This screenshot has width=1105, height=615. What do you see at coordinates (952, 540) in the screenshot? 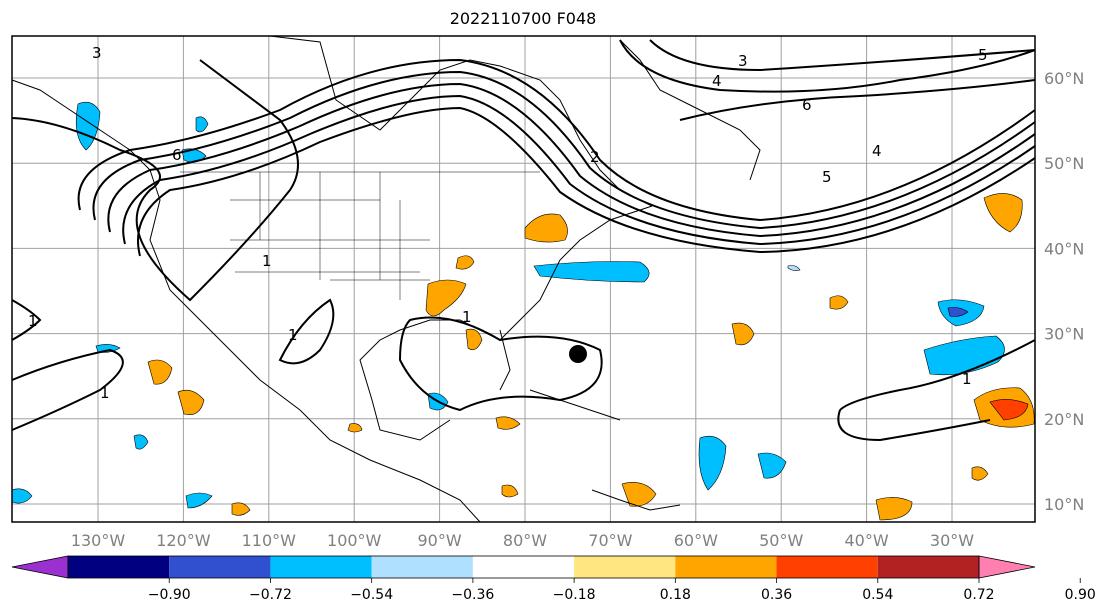
I see `longitude-tick-label: 30°W` at bounding box center [952, 540].